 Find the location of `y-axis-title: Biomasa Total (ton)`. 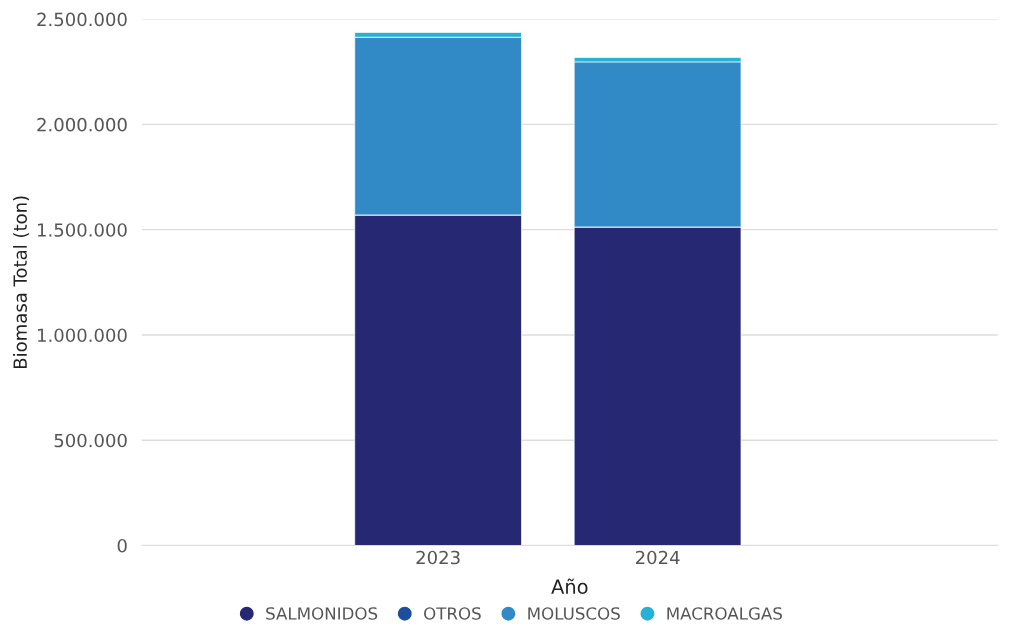

y-axis-title: Biomasa Total (ton) is located at coordinates (21, 282).